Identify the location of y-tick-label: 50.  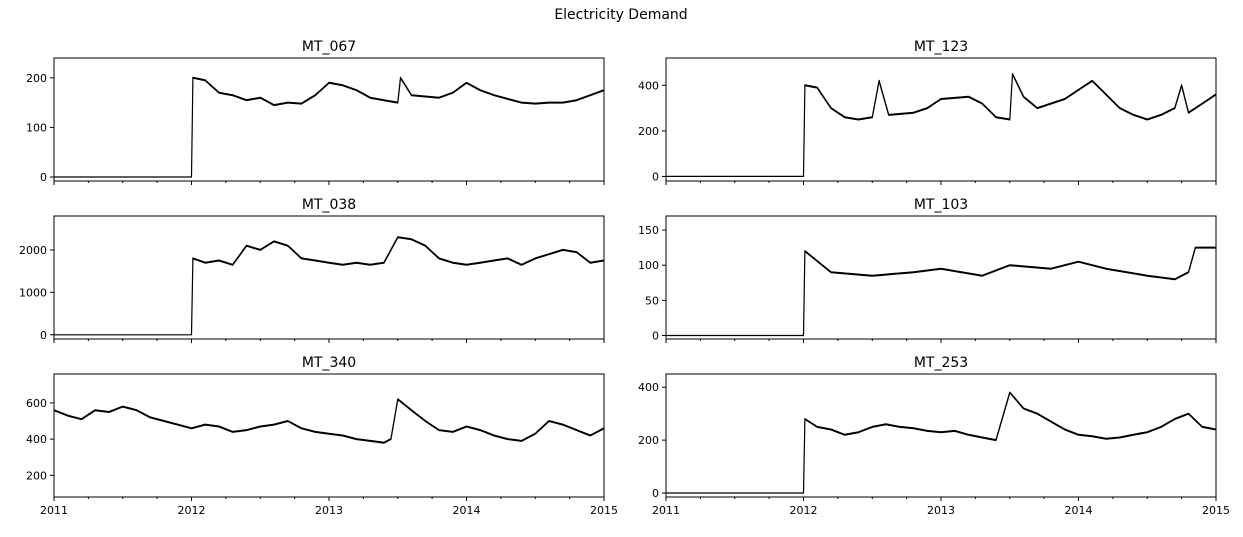
(652, 300).